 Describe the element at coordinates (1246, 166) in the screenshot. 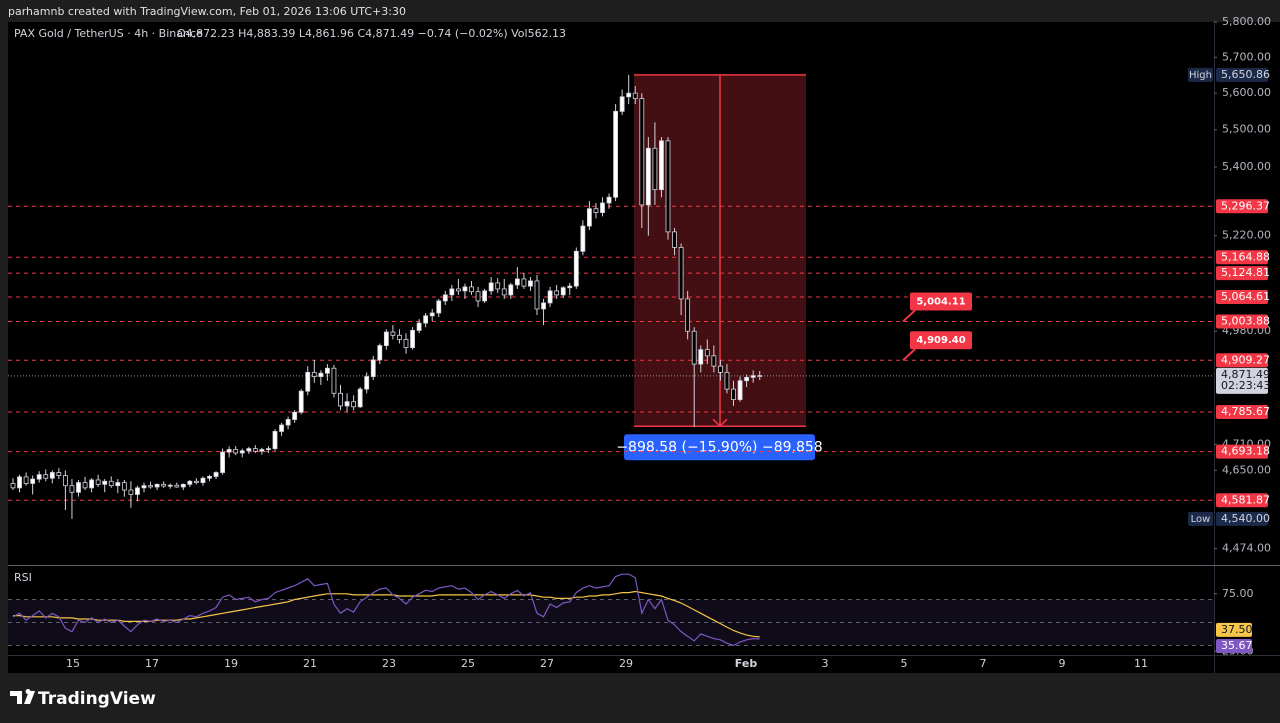

I see `y-tick-label: 5,400.00` at that location.